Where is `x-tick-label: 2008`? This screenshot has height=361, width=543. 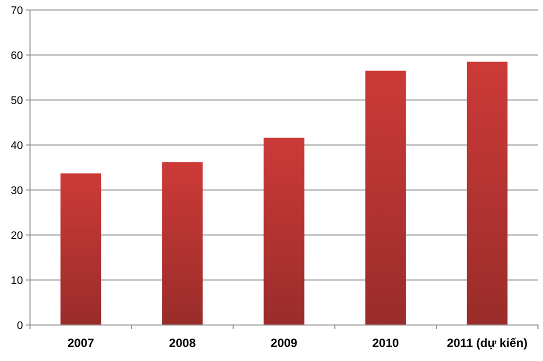
x-tick-label: 2008 is located at coordinates (182, 343).